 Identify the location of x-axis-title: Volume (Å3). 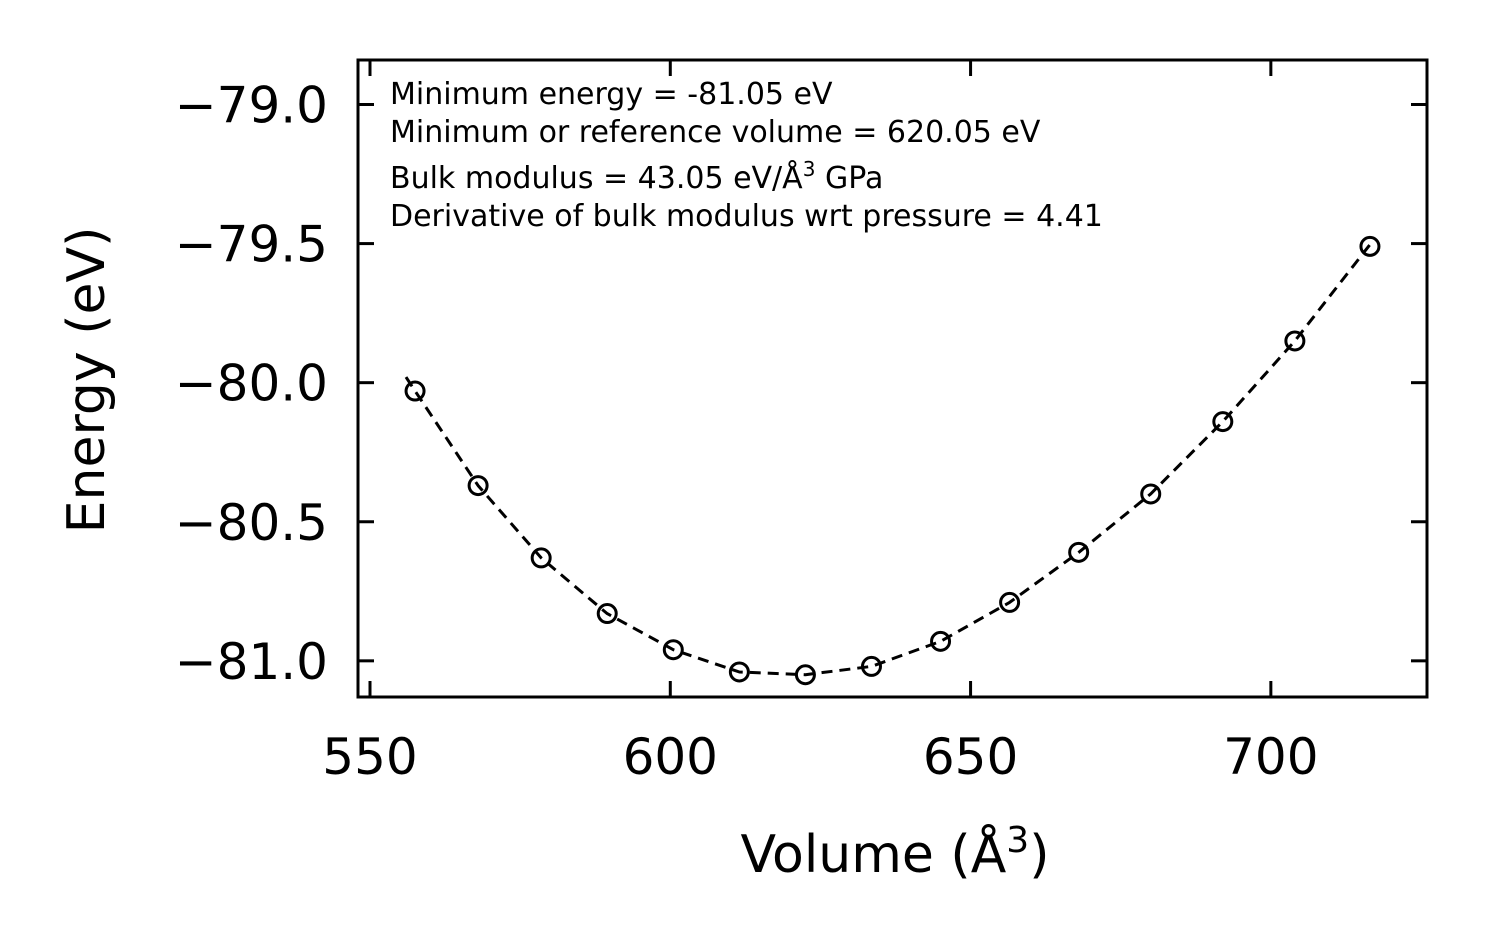
(895, 852).